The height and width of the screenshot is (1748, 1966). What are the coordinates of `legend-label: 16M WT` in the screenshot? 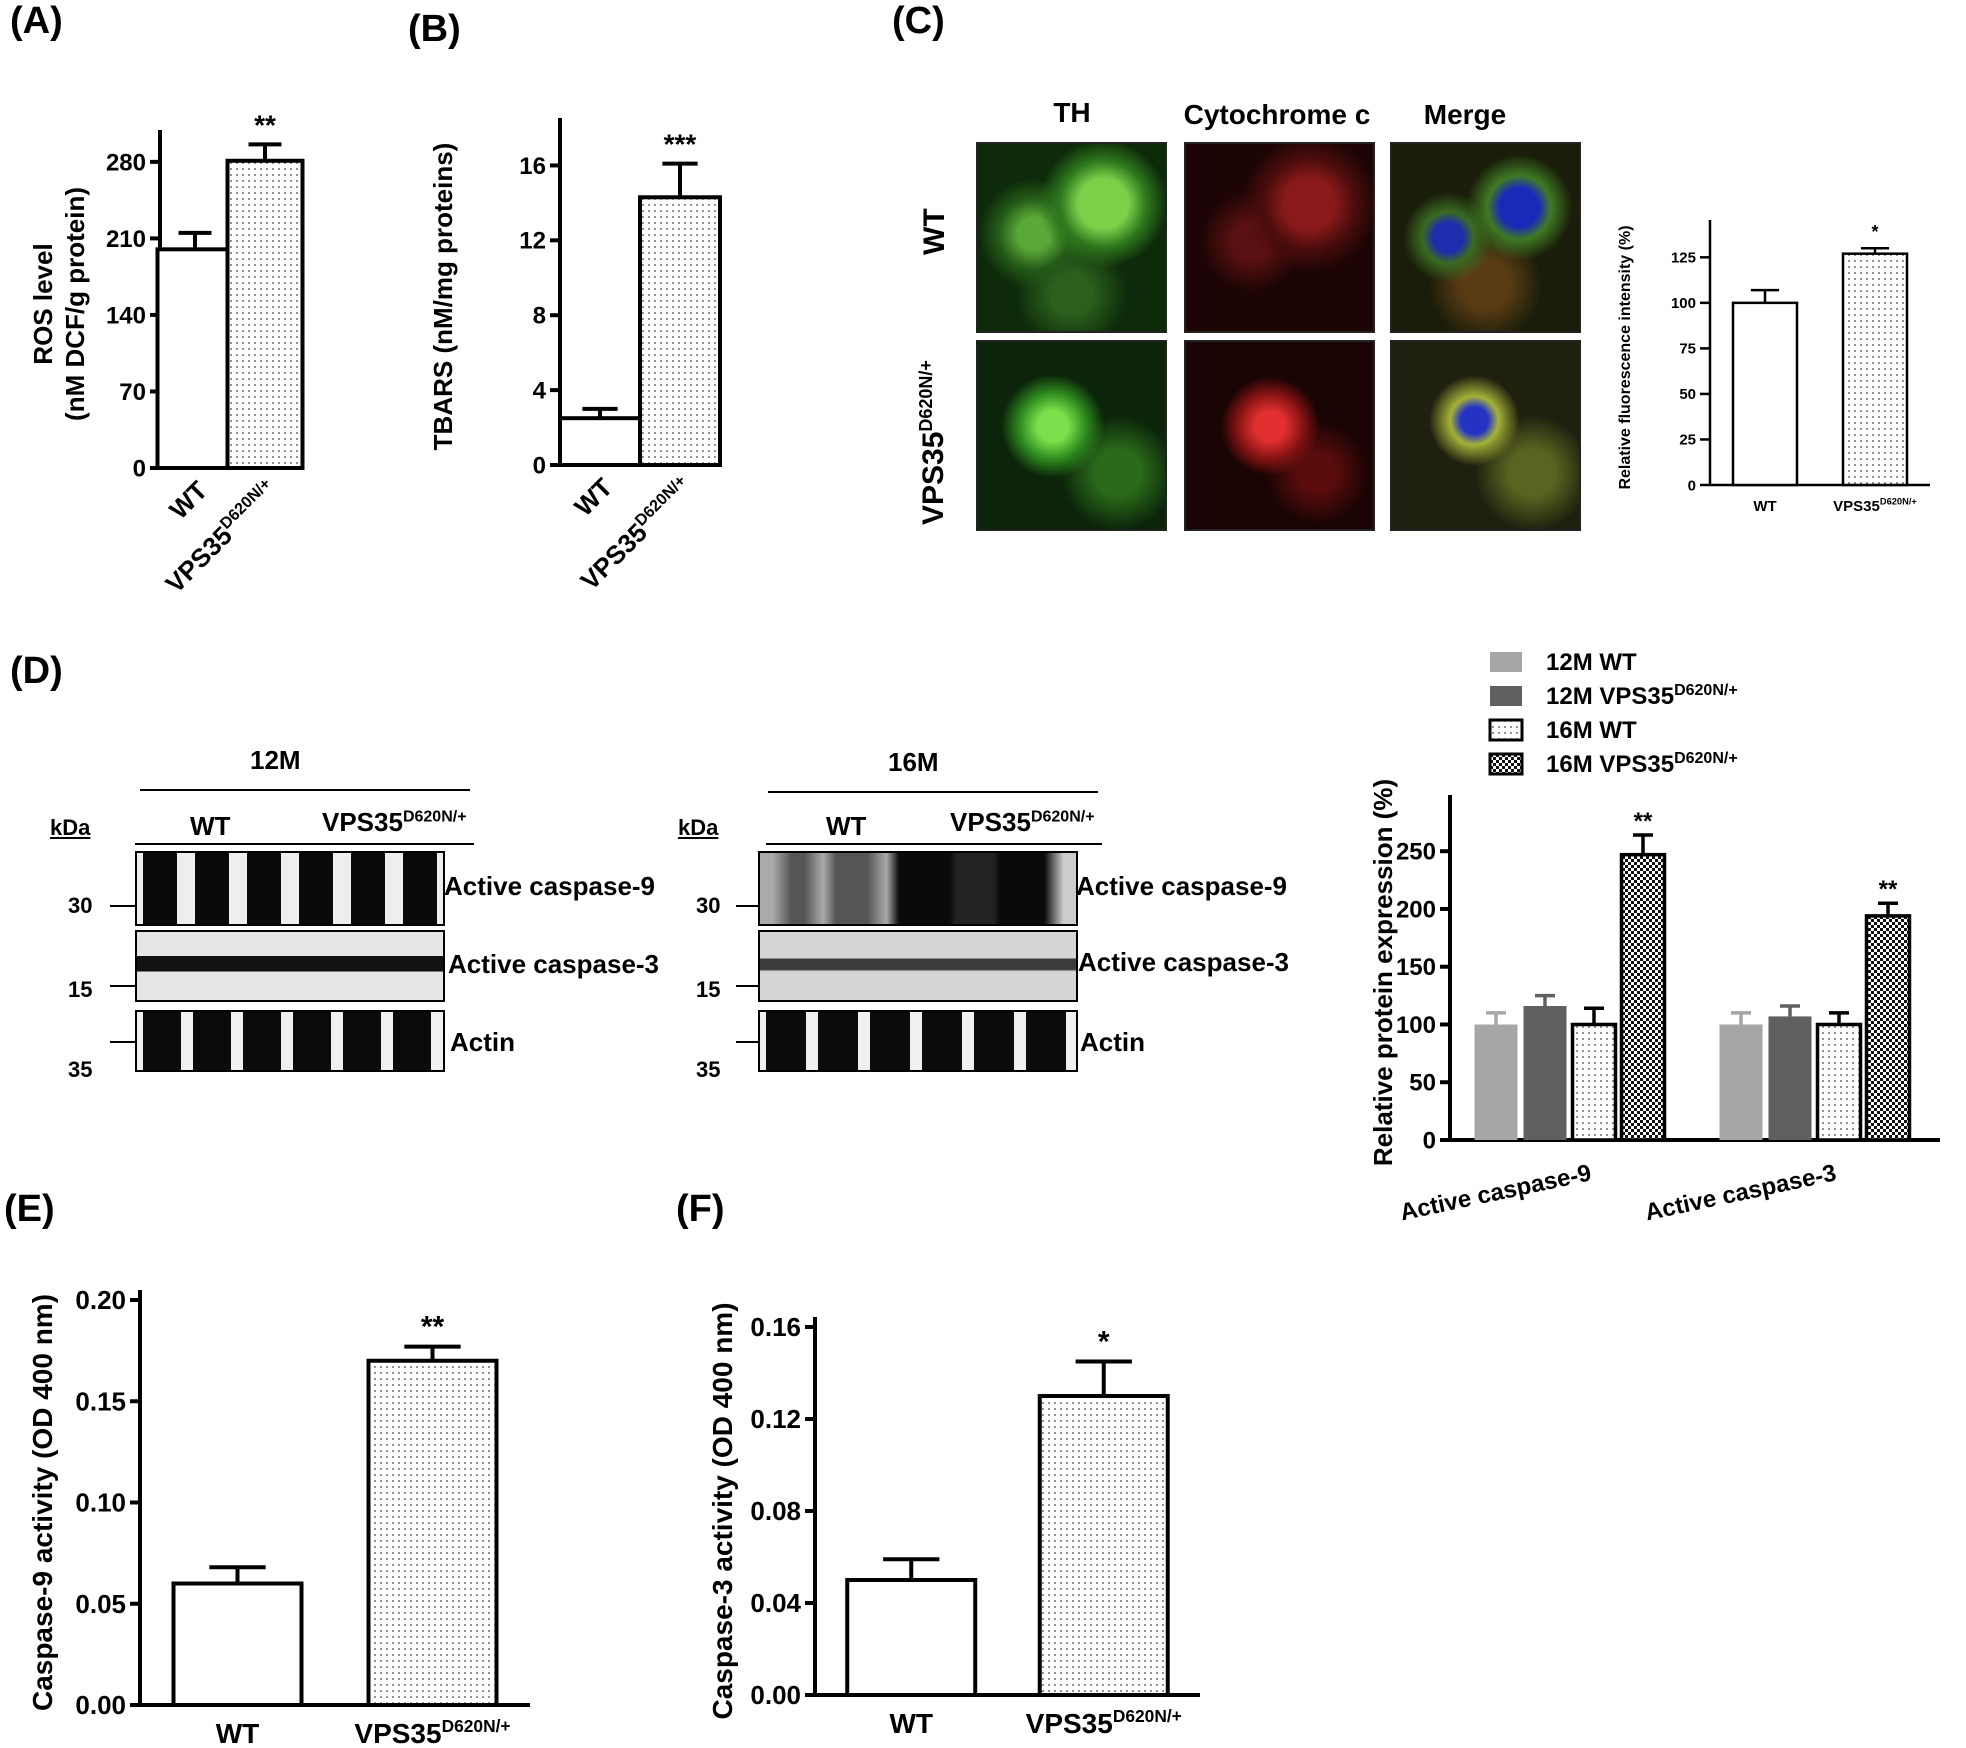 It's located at (1591, 730).